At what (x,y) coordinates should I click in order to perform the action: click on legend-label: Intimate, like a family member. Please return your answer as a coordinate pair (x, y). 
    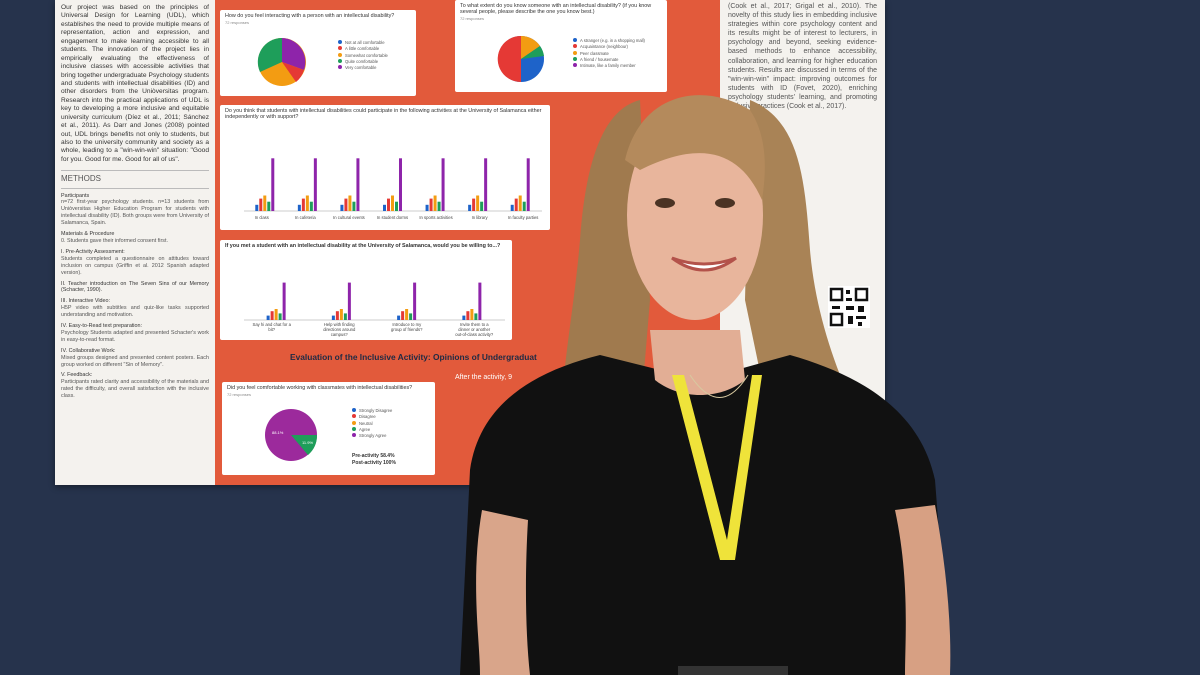
    Looking at the image, I should click on (608, 66).